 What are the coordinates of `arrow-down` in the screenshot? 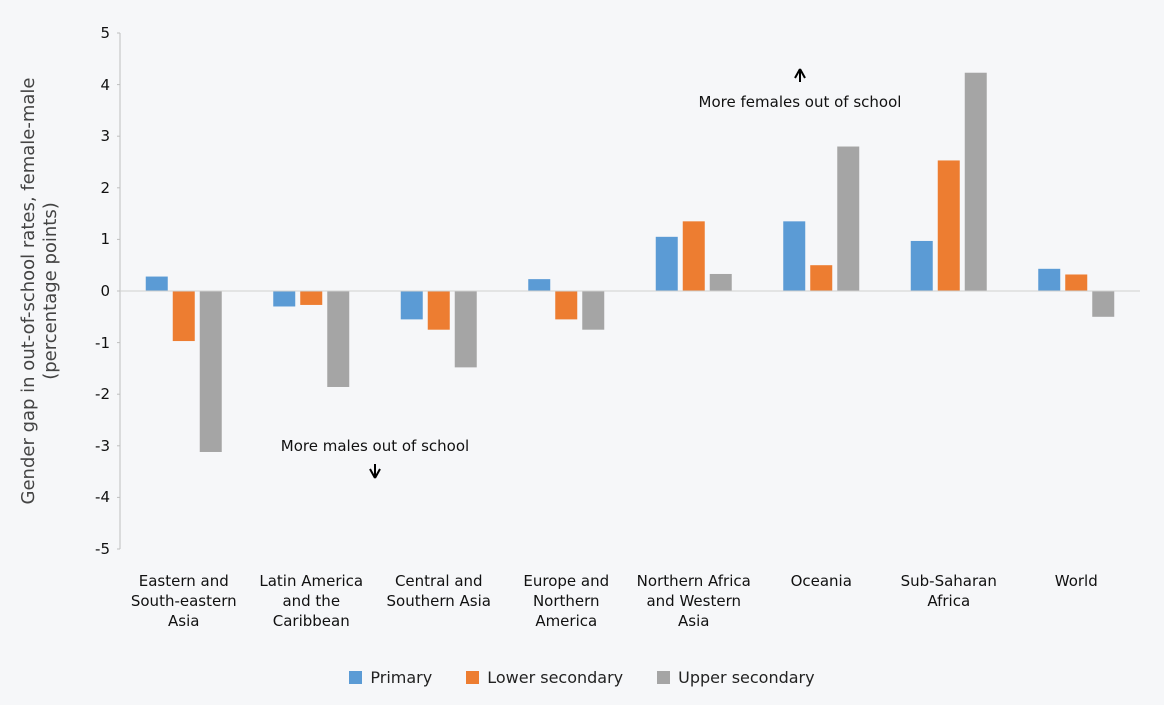 It's located at (375, 471).